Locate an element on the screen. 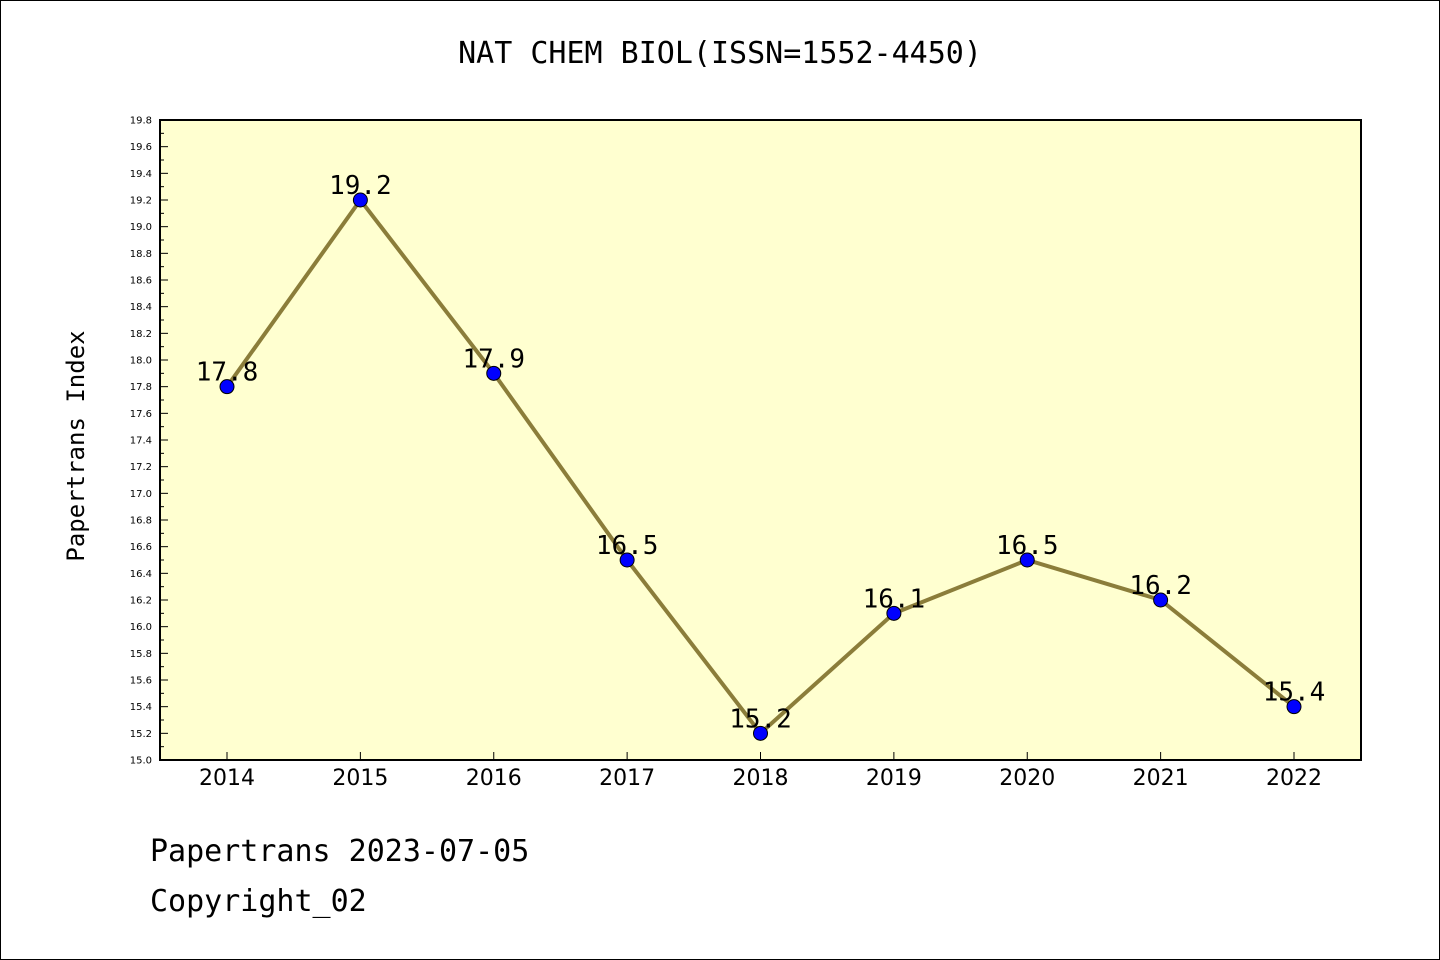 This screenshot has height=960, width=1440. x-tick-label: 2017 is located at coordinates (627, 778).